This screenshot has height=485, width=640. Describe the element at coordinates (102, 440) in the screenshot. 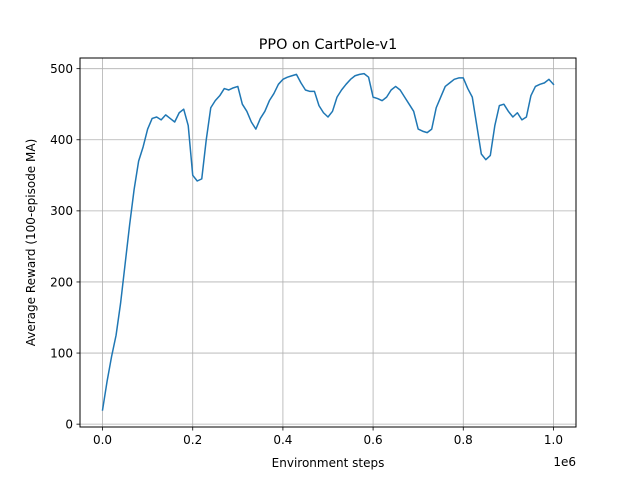

I see `x-tick-label: 0.0` at that location.